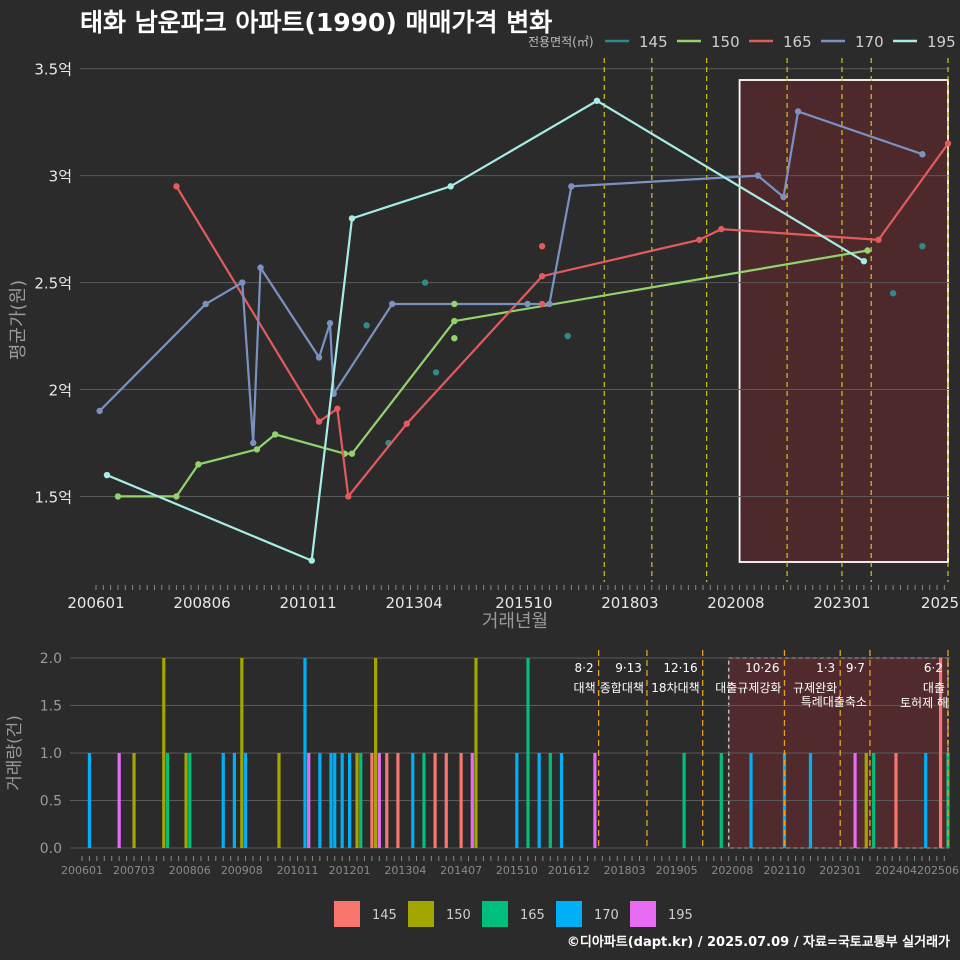 The image size is (960, 960). What do you see at coordinates (941, 42) in the screenshot?
I see `legend-label-195: 195` at bounding box center [941, 42].